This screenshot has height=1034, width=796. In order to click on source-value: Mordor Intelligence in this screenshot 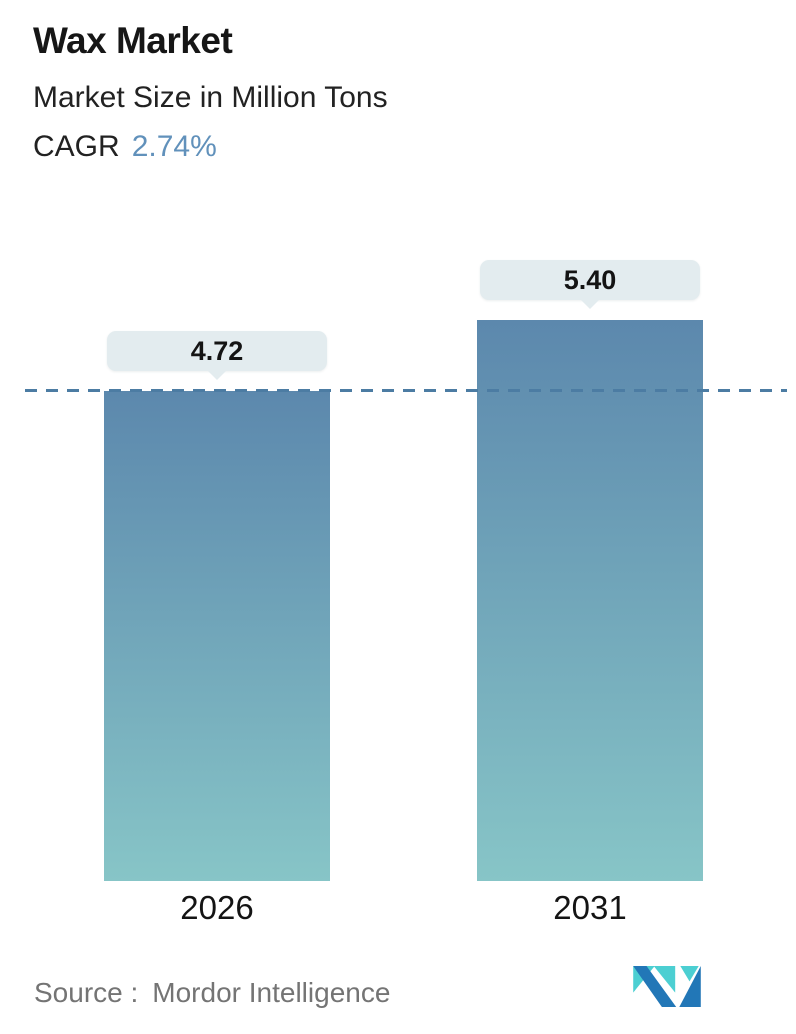, I will do `click(271, 992)`.